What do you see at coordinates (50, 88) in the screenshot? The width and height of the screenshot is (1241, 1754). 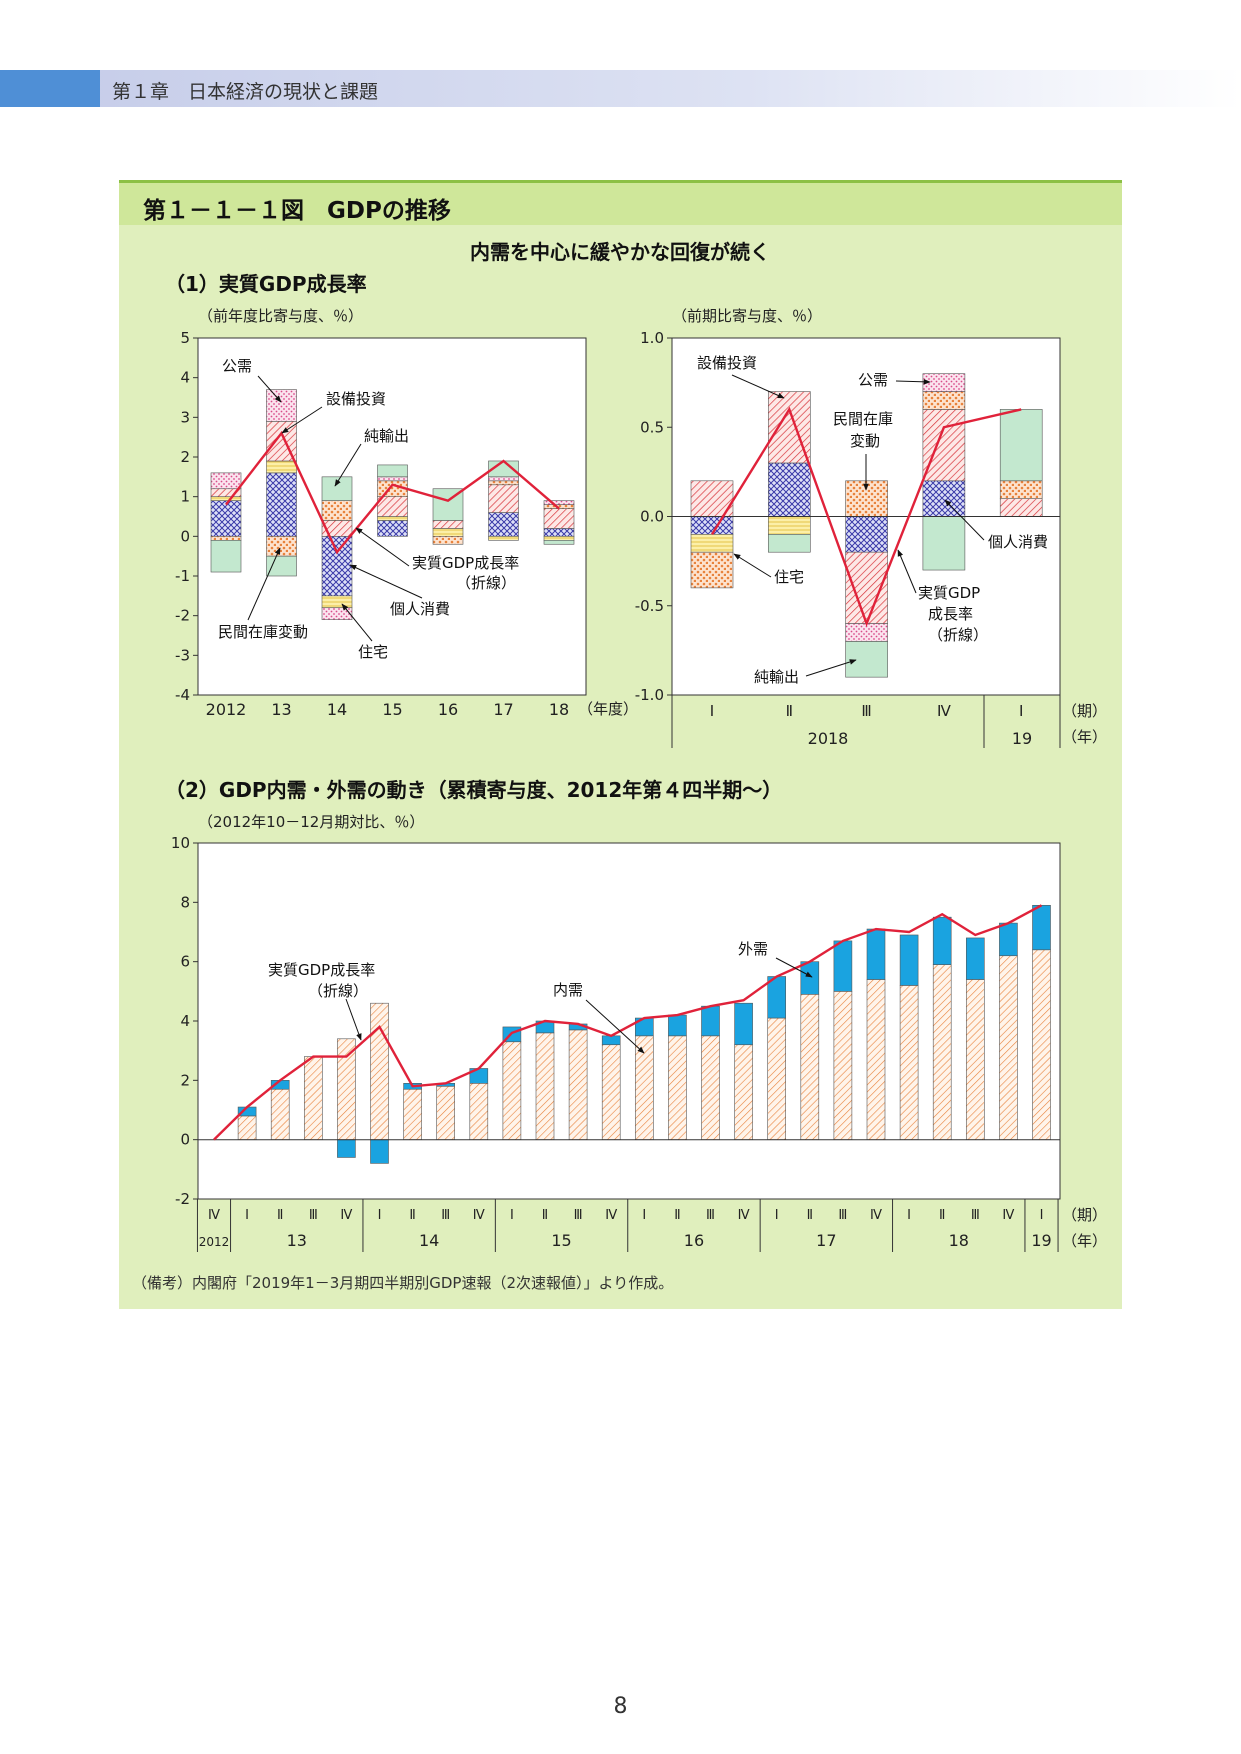 I see `chapter-header-accent` at bounding box center [50, 88].